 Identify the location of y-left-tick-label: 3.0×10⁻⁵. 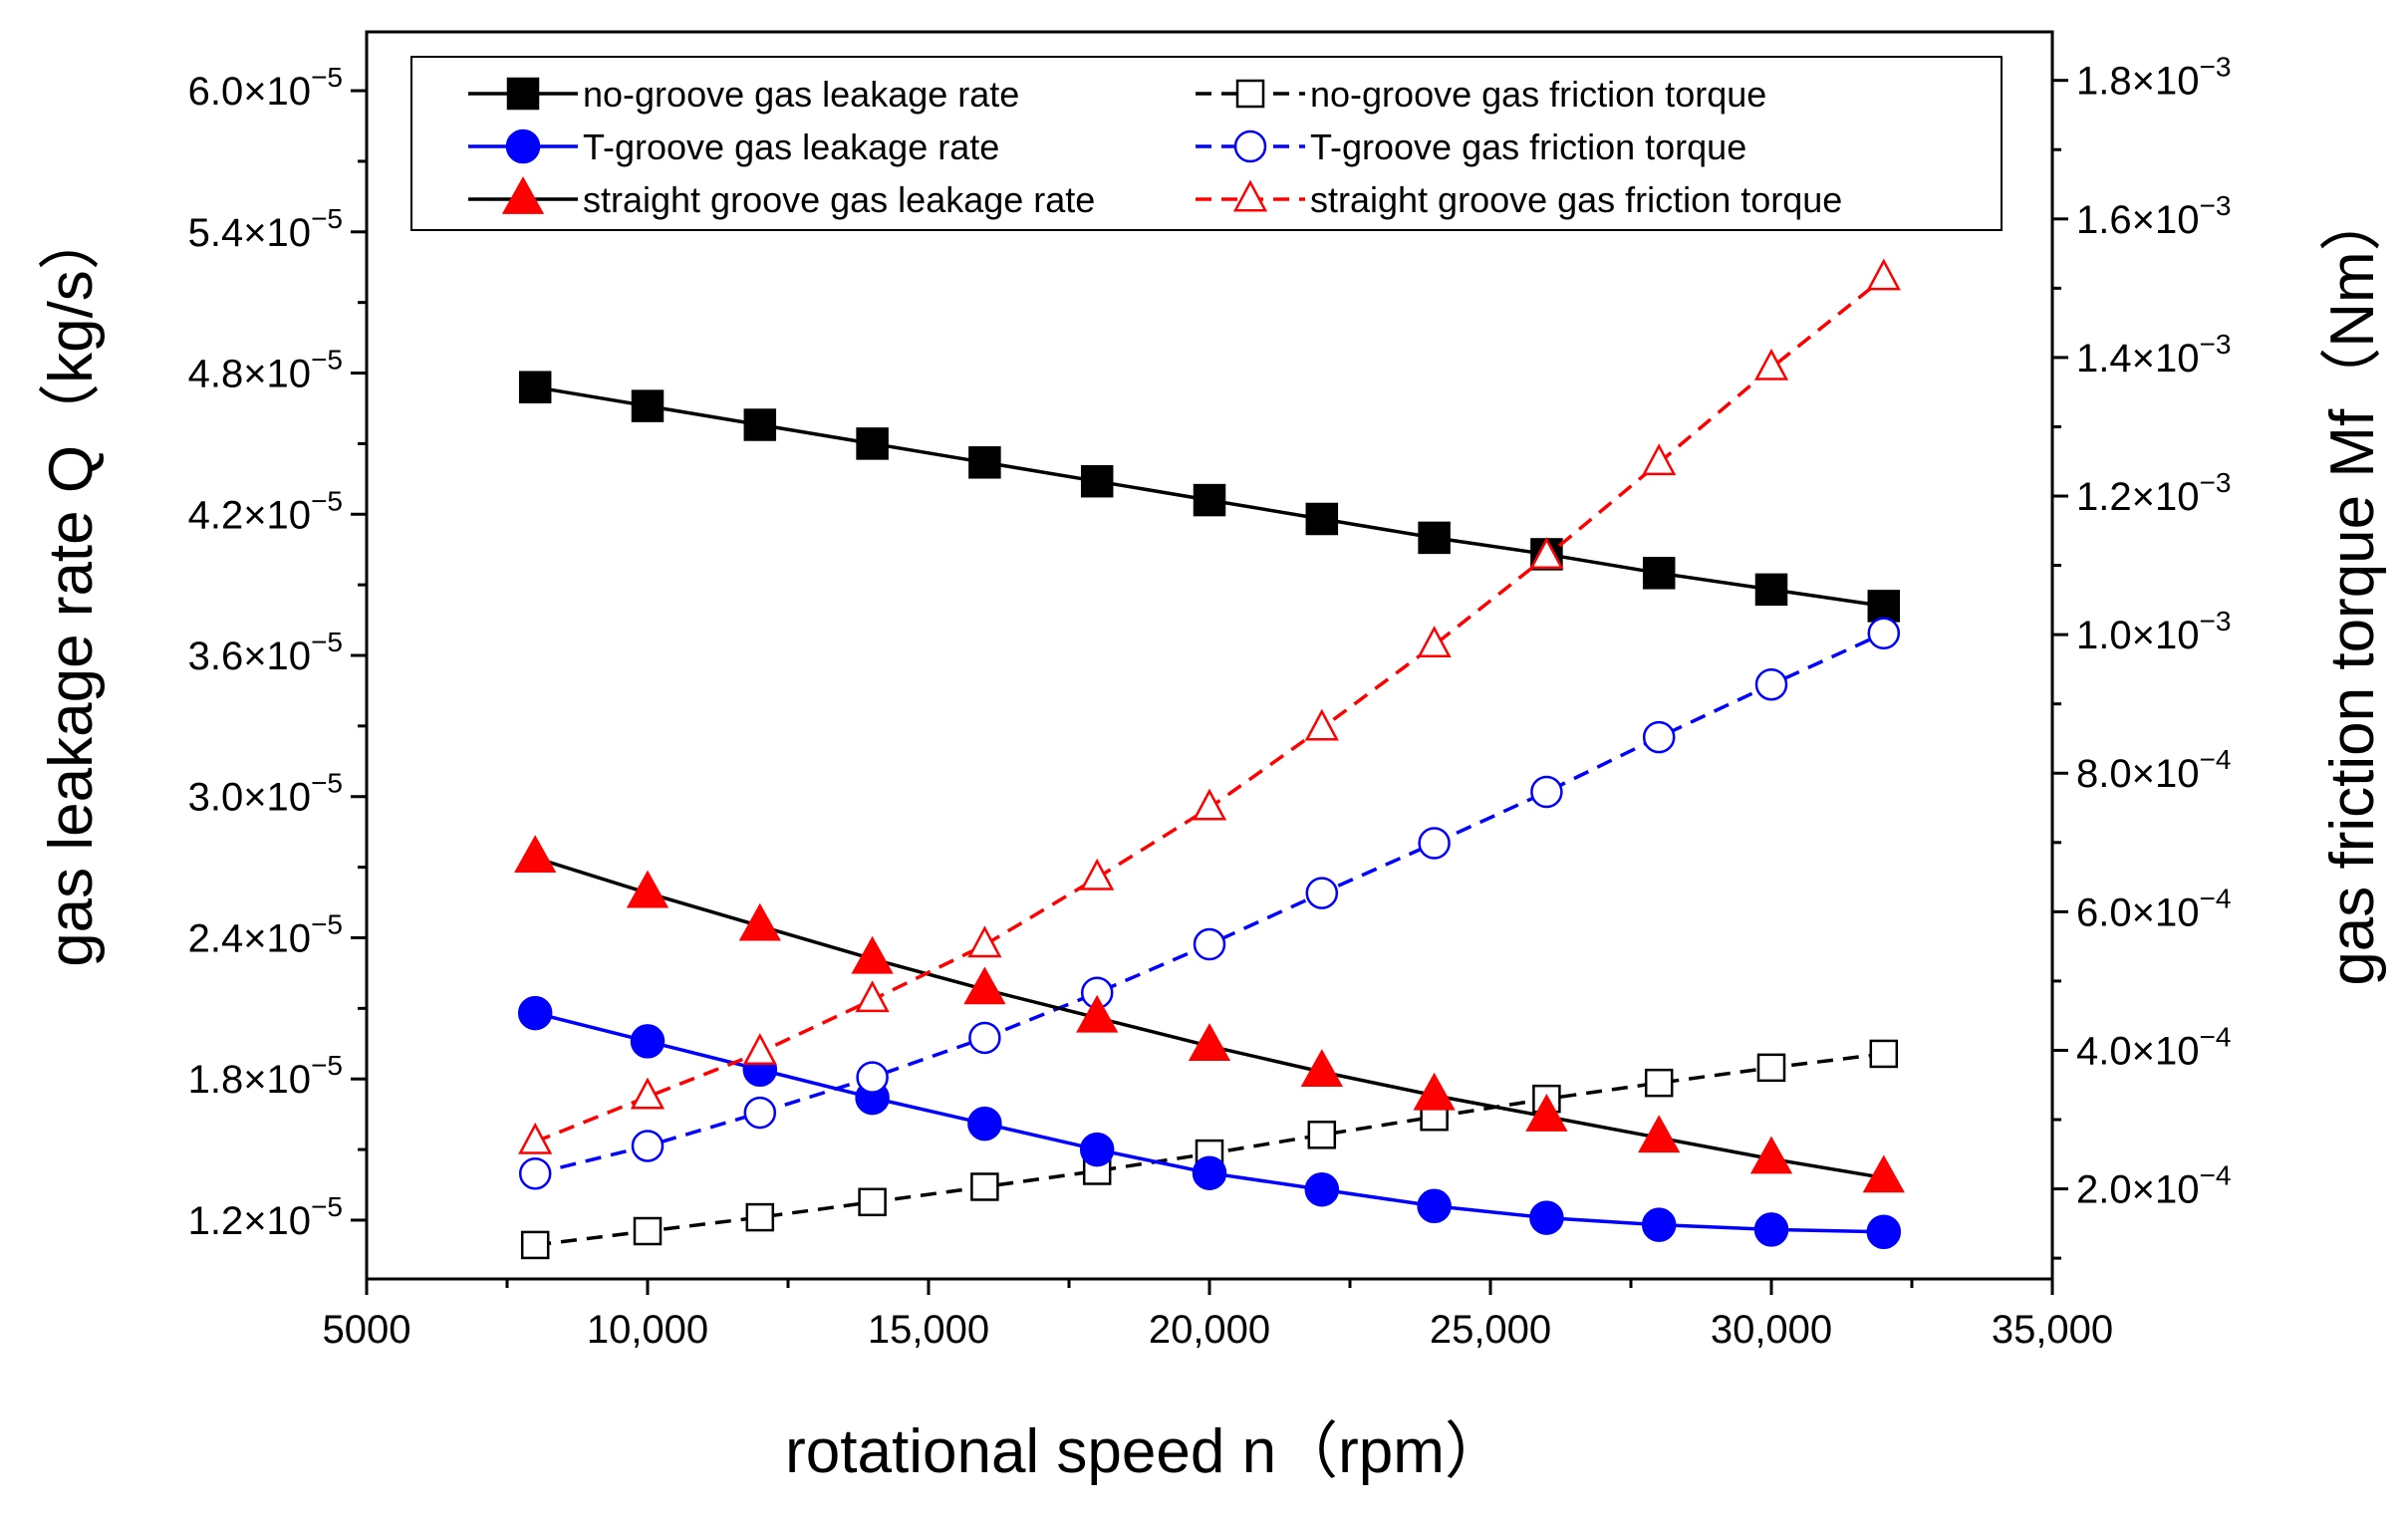
(265, 794).